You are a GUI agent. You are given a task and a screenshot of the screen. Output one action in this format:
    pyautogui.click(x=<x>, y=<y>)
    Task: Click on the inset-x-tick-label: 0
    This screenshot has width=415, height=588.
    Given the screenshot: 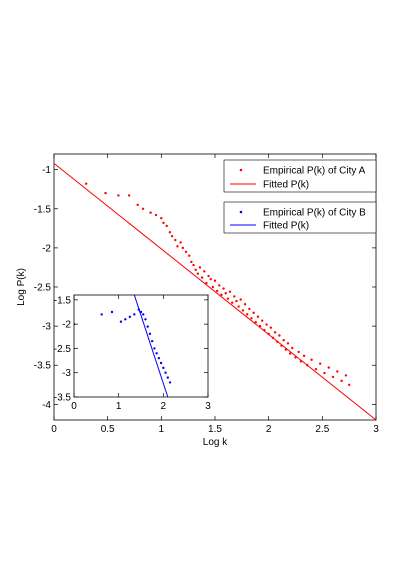 What is the action you would take?
    pyautogui.click(x=74, y=406)
    